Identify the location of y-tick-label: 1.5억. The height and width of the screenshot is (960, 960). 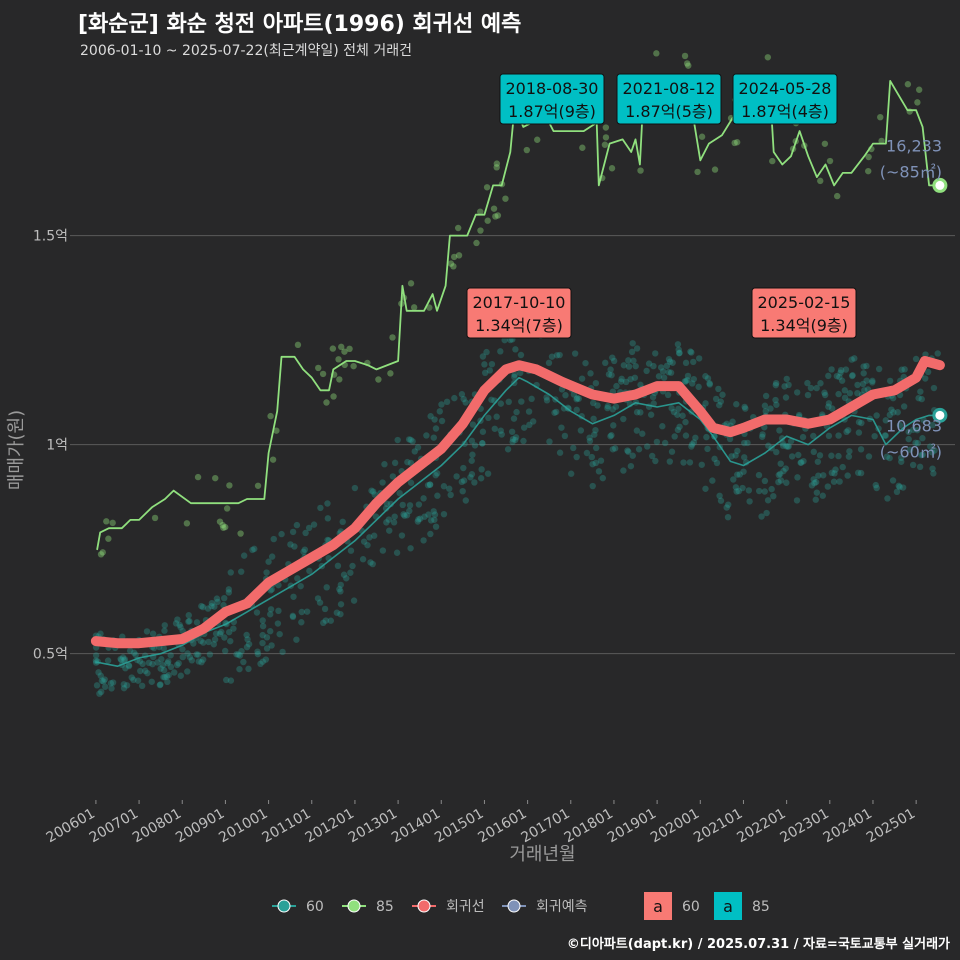
(50, 237).